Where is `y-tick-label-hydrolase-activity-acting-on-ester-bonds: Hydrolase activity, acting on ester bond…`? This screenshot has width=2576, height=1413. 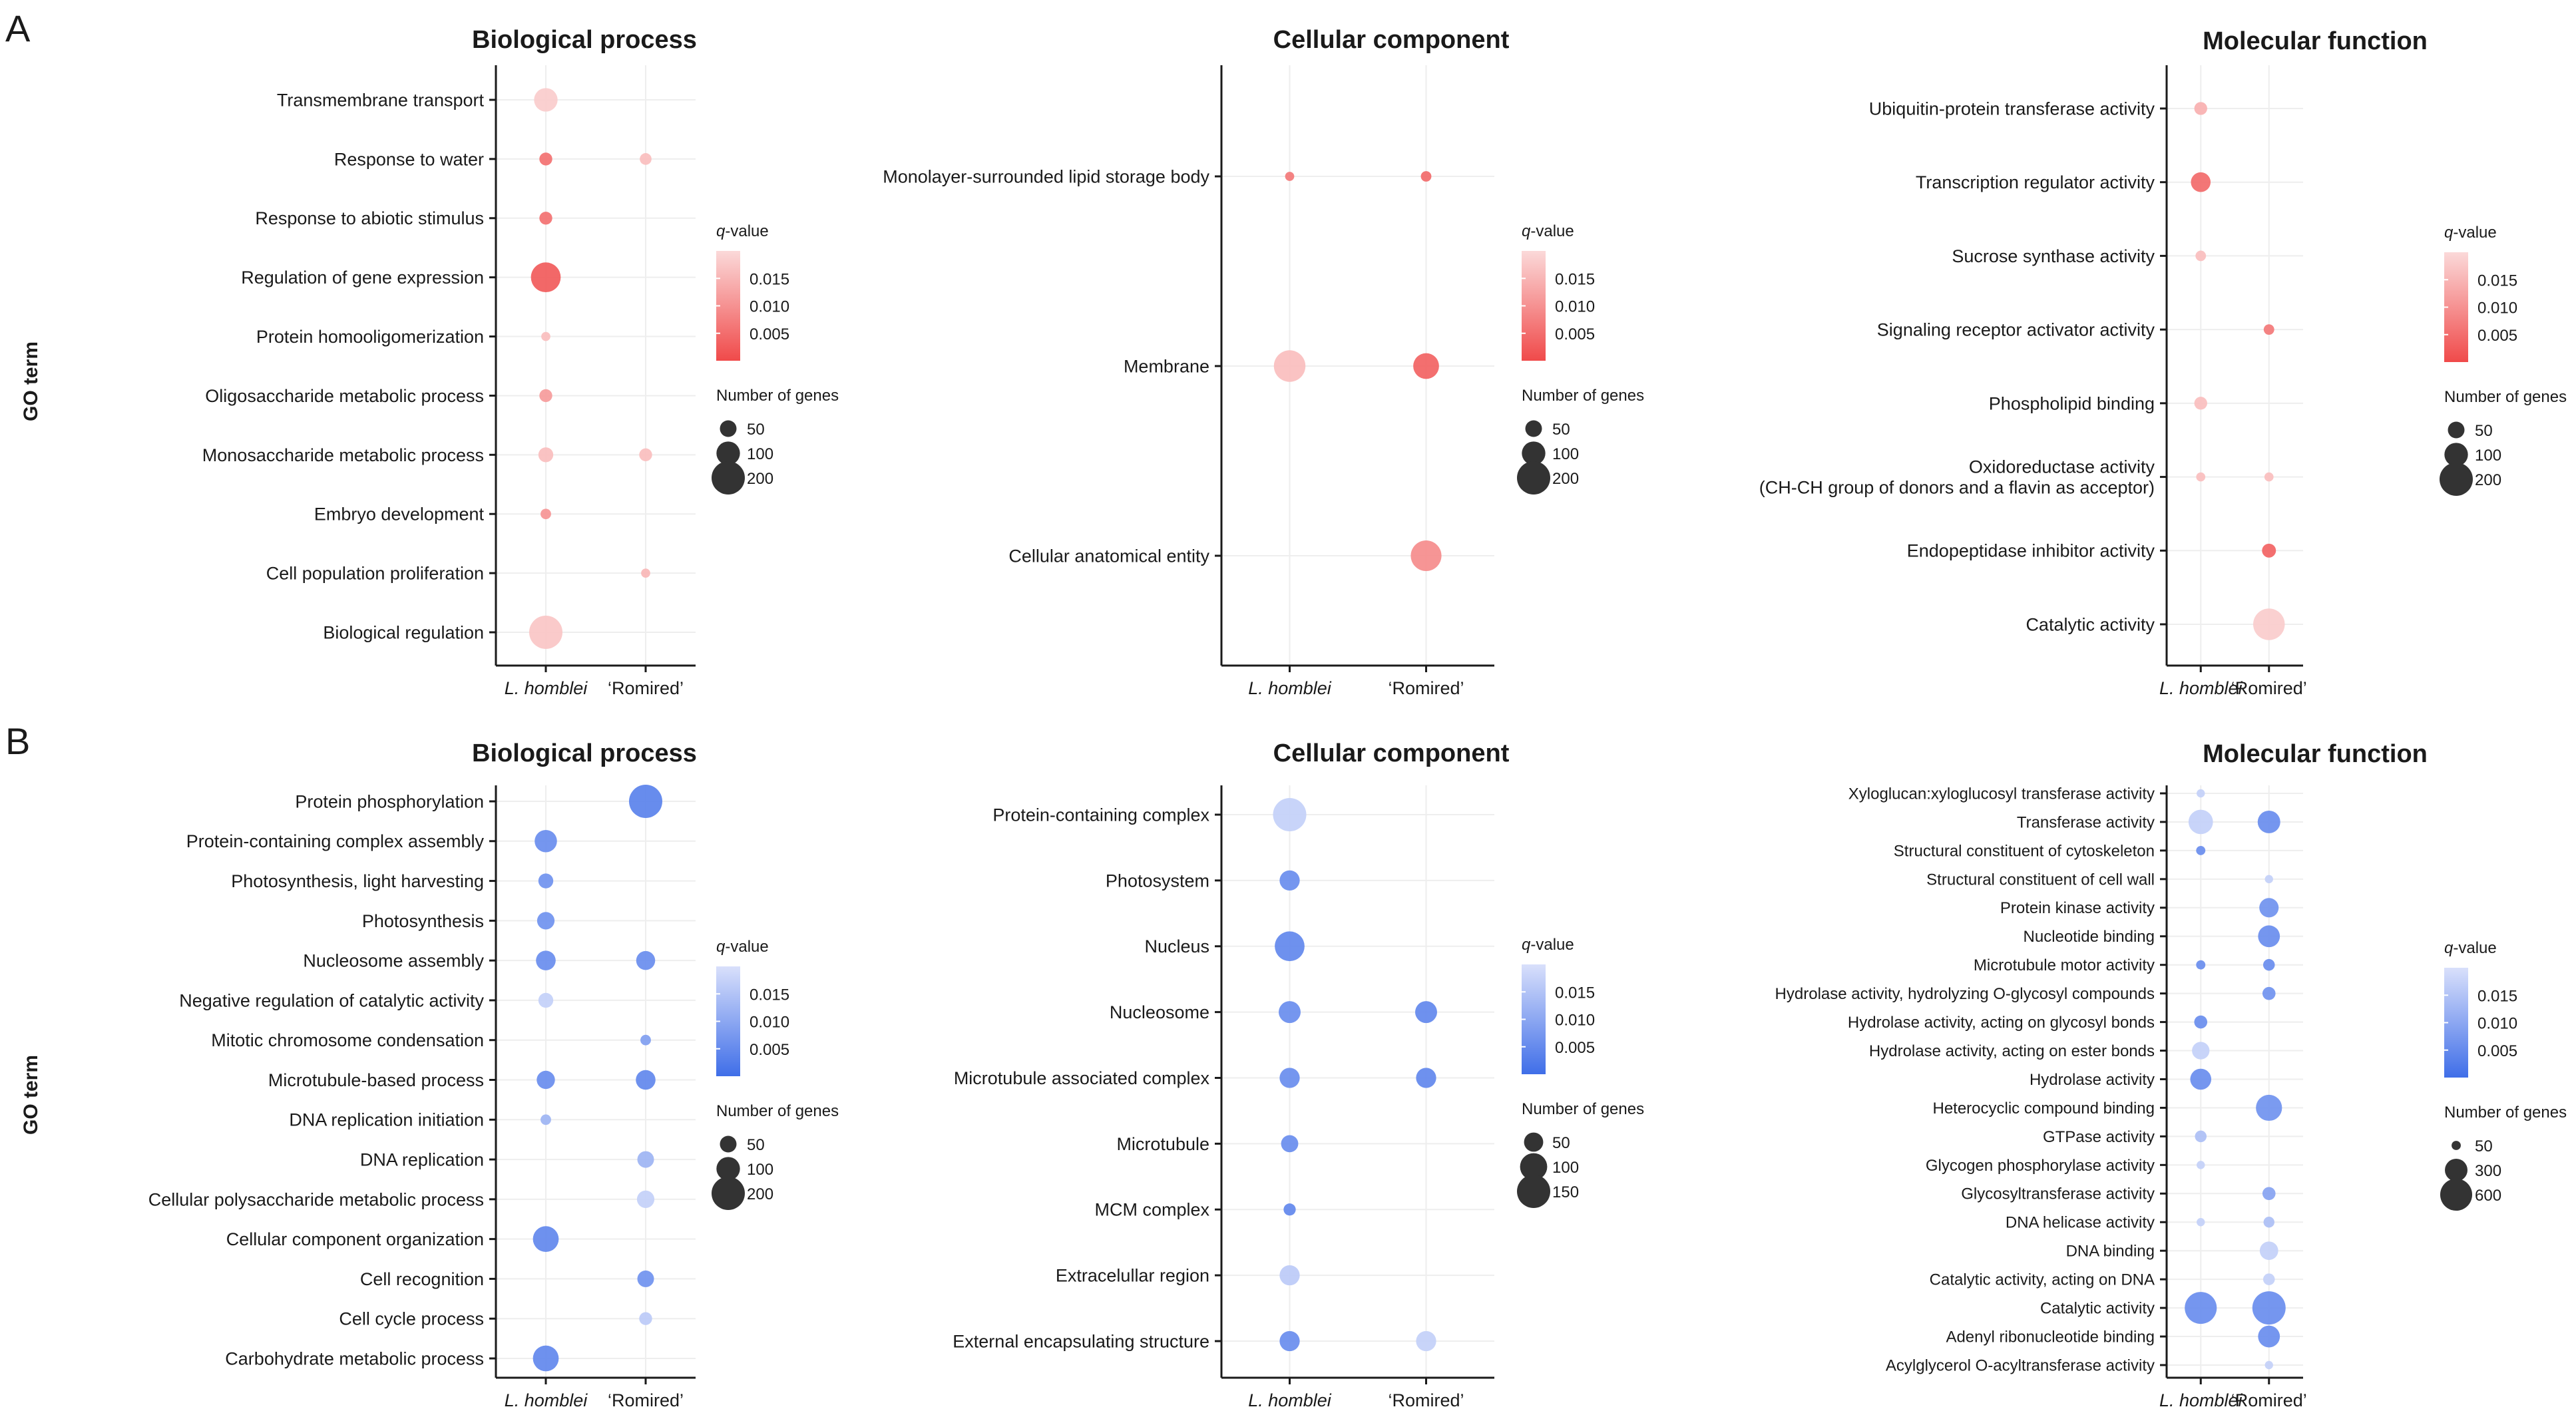
y-tick-label-hydrolase-activity-acting-on-ester-bonds: Hydrolase activity, acting on ester bond… is located at coordinates (2012, 1051).